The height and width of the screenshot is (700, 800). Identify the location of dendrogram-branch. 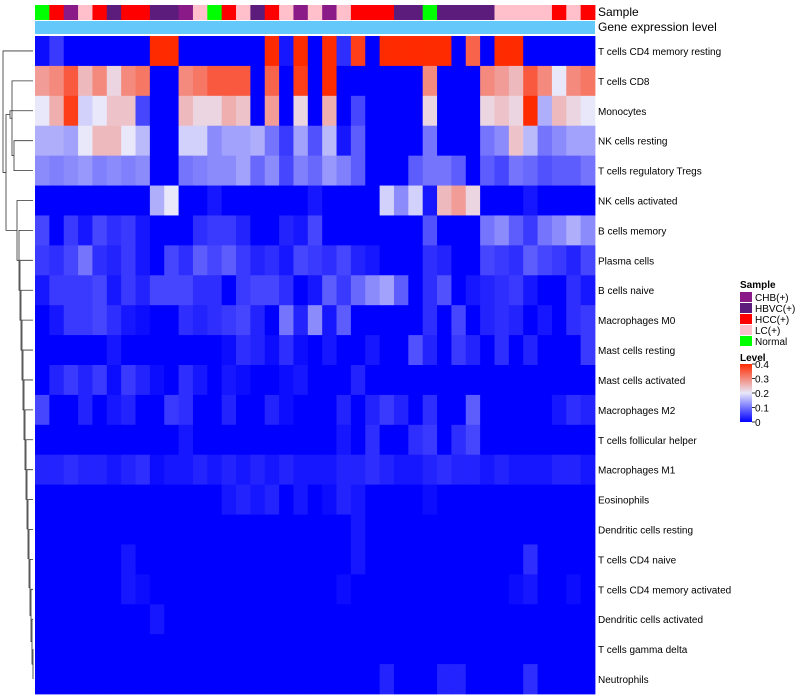
(31, 587).